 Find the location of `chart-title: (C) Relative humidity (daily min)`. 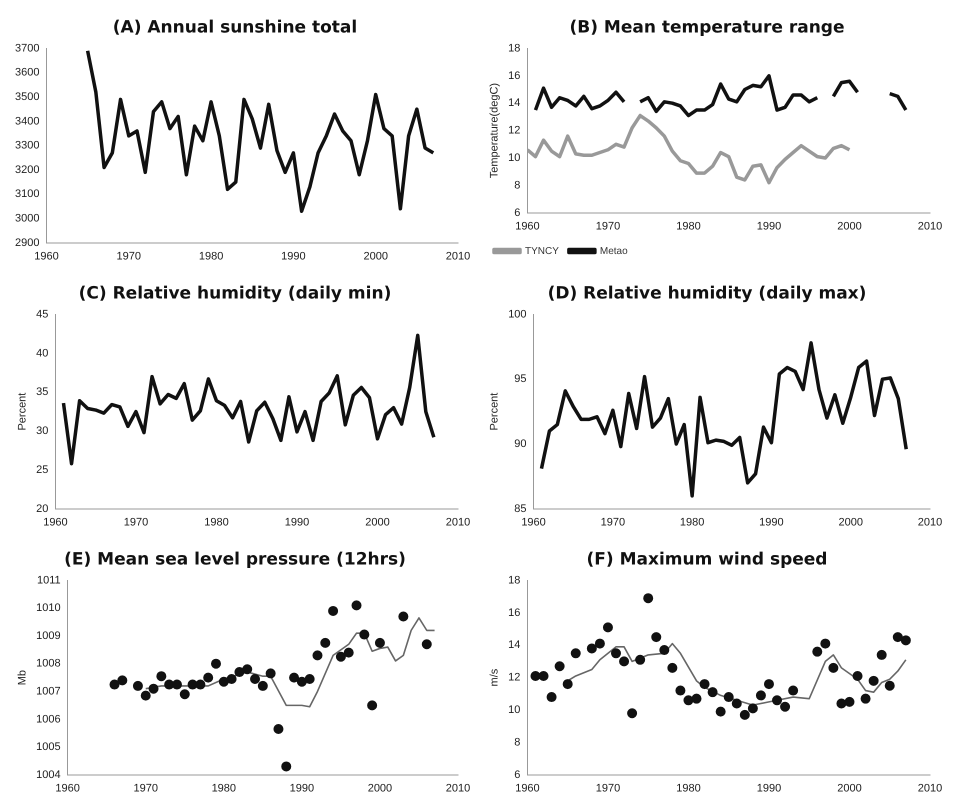

chart-title: (C) Relative humidity (daily min) is located at coordinates (235, 294).